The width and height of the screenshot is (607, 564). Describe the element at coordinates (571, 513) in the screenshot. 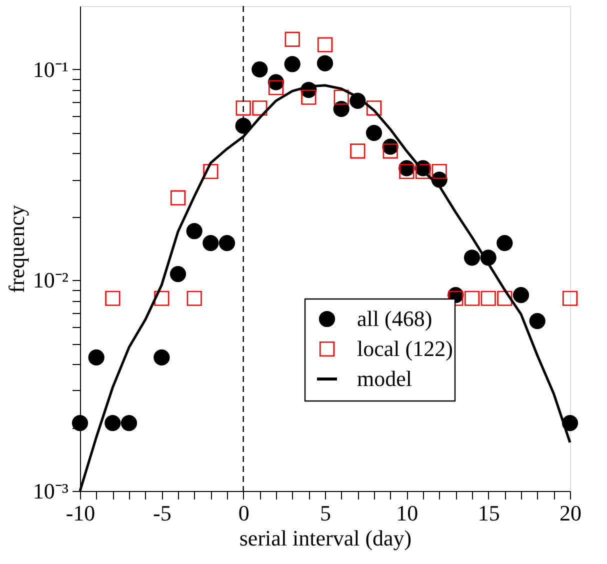

I see `x-tick-label: 20` at that location.